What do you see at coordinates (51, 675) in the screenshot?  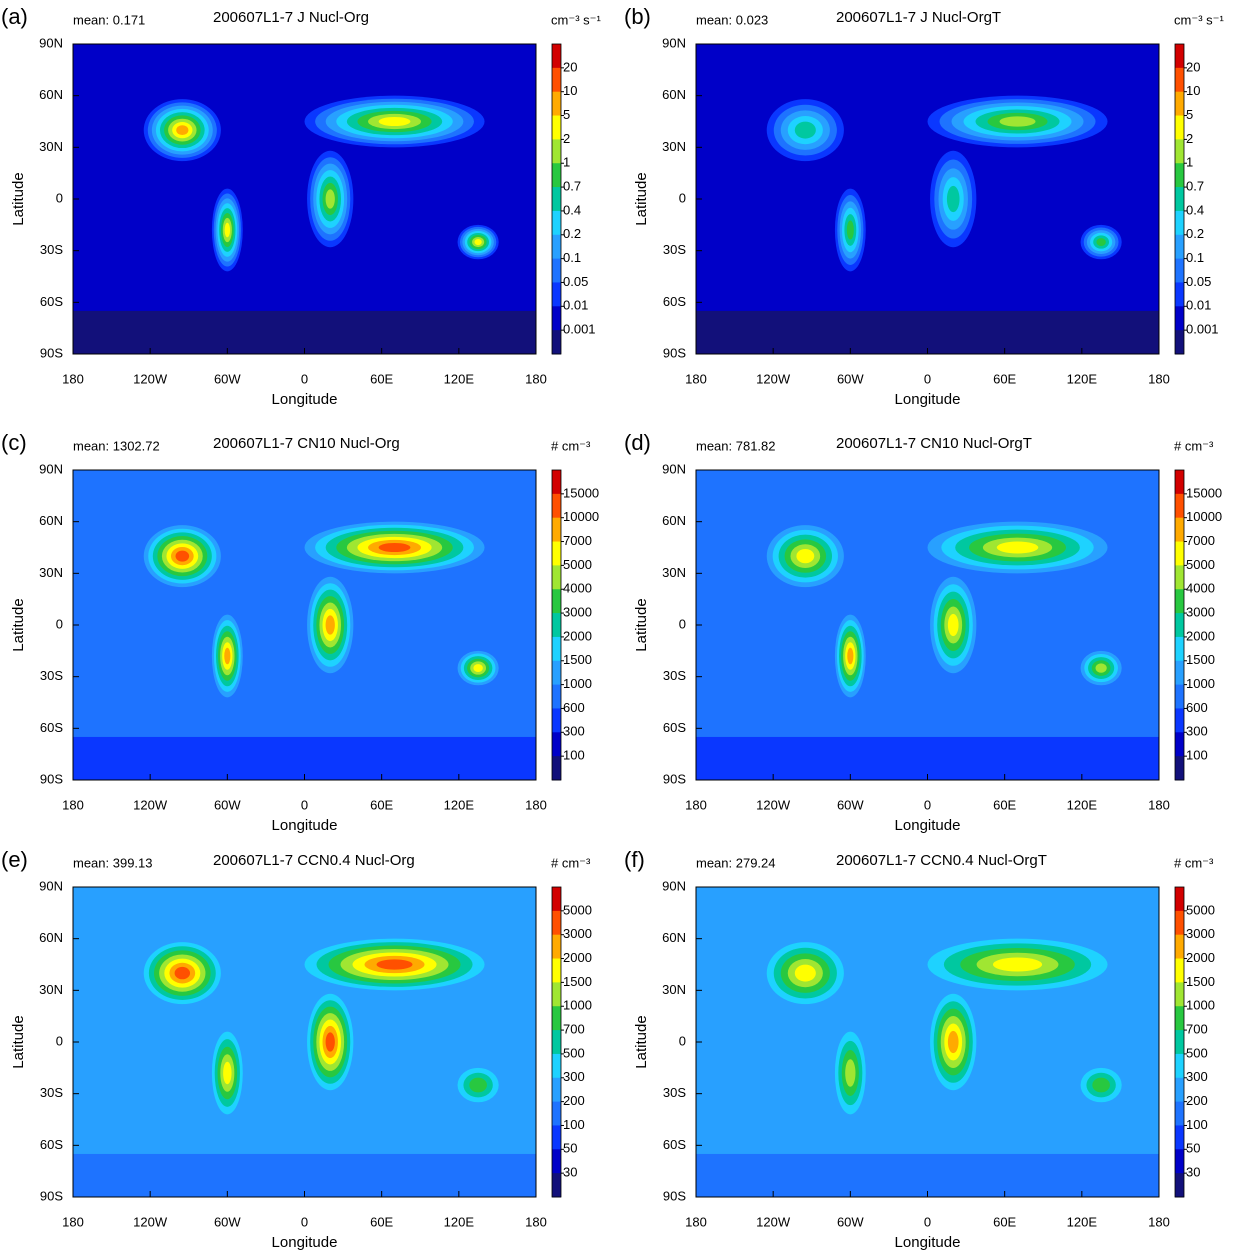 I see `y-tick-label: 30S` at bounding box center [51, 675].